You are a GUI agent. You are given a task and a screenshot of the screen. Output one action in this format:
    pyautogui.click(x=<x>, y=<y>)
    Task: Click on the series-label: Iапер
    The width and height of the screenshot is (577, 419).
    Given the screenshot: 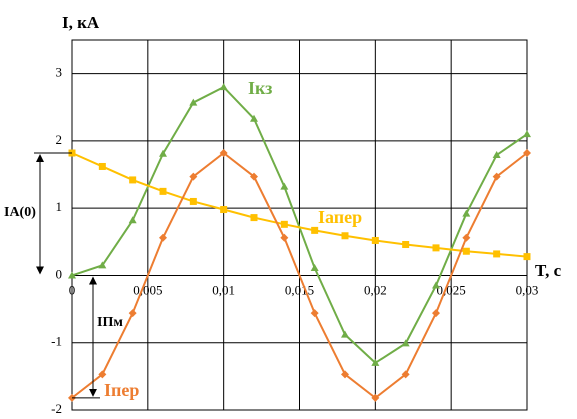 What is the action you would take?
    pyautogui.click(x=340, y=217)
    